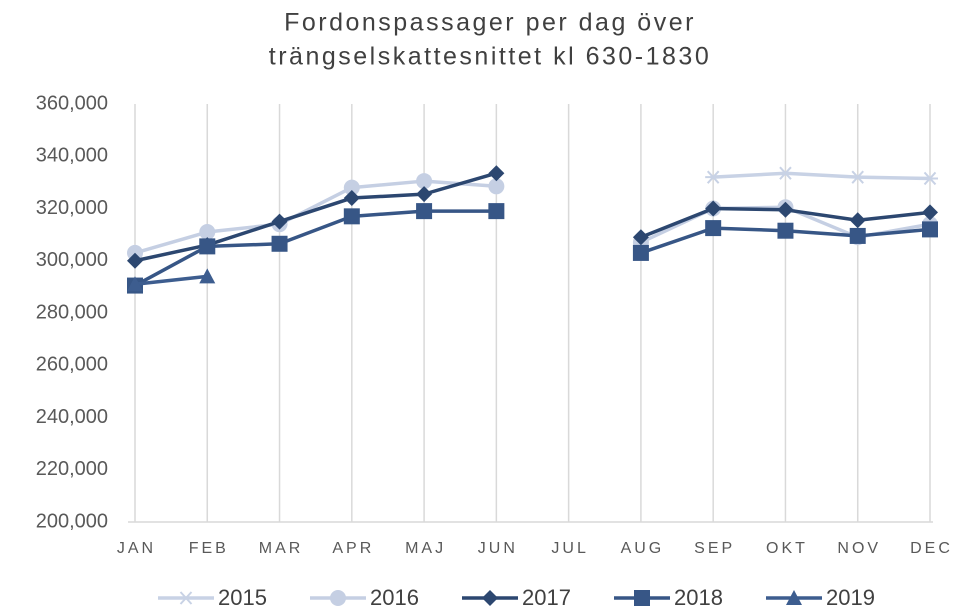  Describe the element at coordinates (72, 521) in the screenshot. I see `y-tick-label: 200,000` at that location.